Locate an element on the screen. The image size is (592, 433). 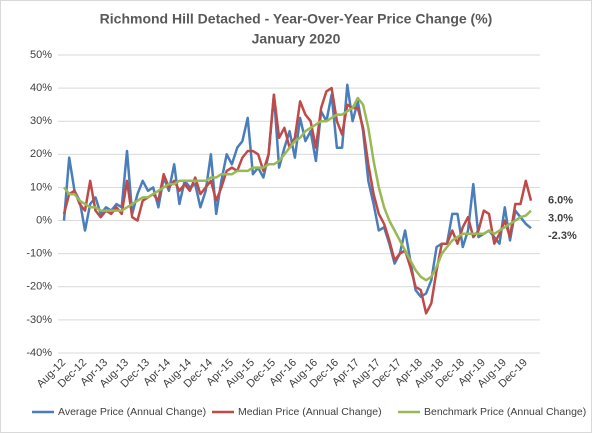
y-tick-label: -10% is located at coordinates (39, 254).